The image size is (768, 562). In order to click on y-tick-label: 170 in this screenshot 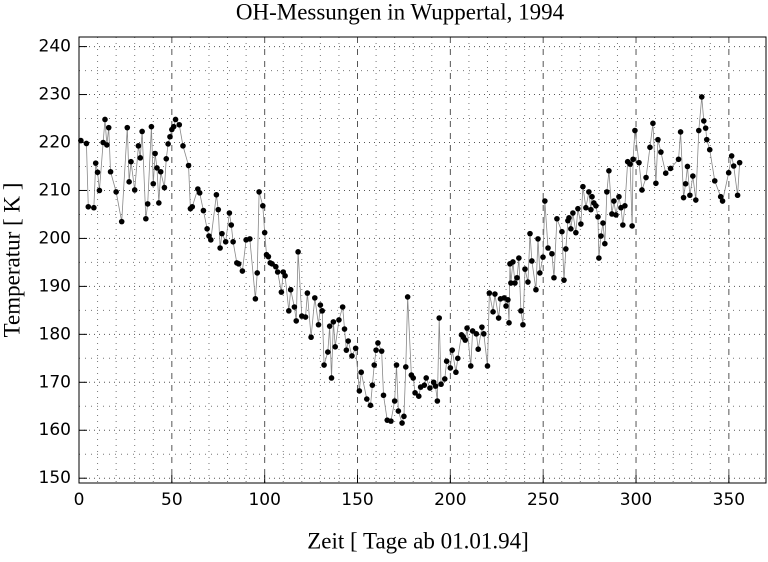, I will do `click(55, 382)`.